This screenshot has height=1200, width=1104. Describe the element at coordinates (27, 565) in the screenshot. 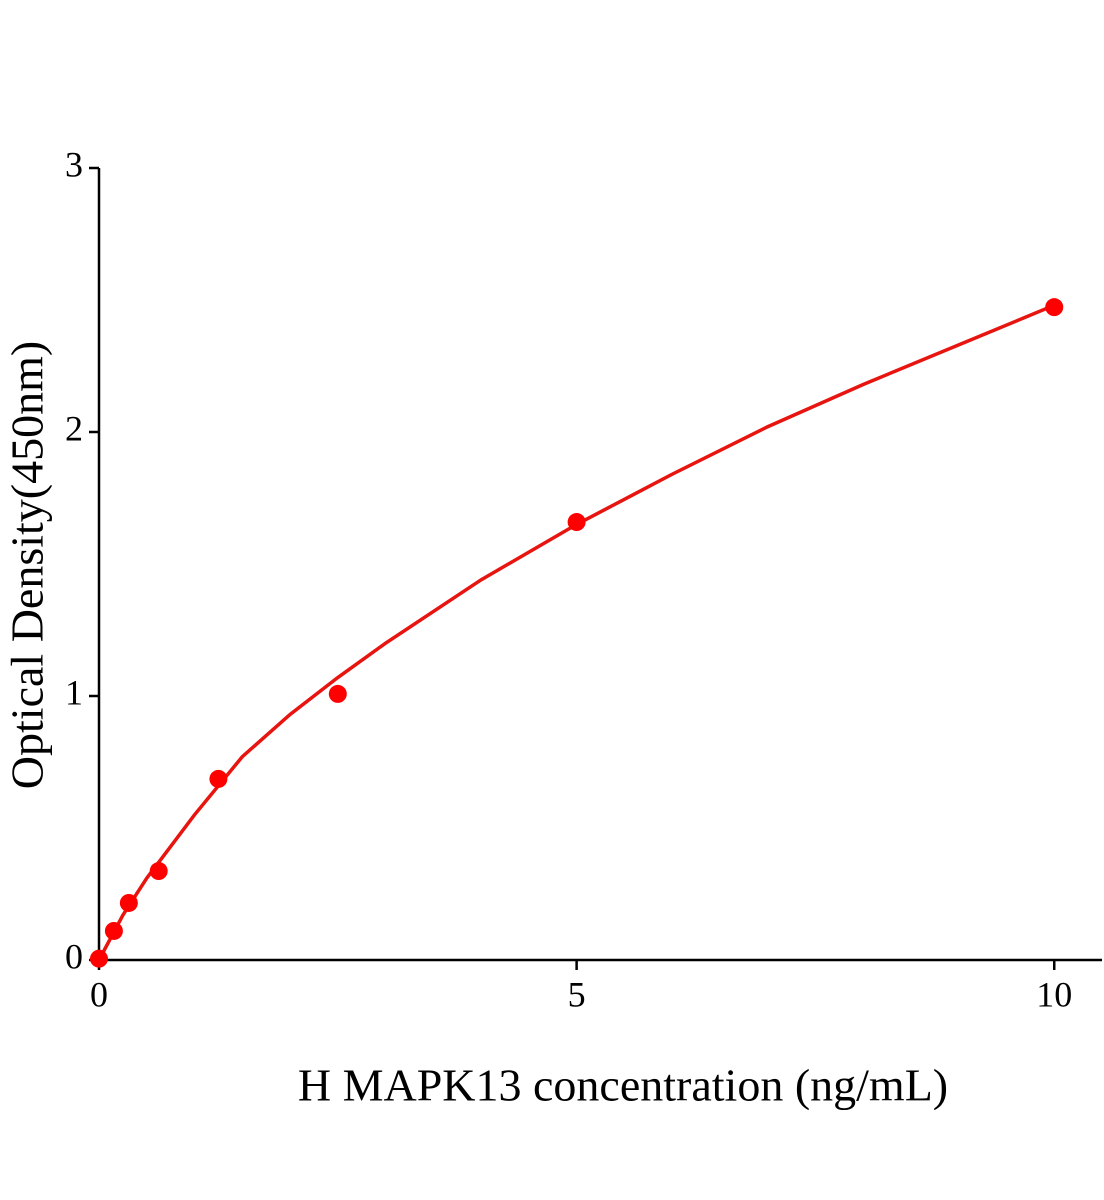

I see `y-axis-label: Optical Density(450nm)` at that location.